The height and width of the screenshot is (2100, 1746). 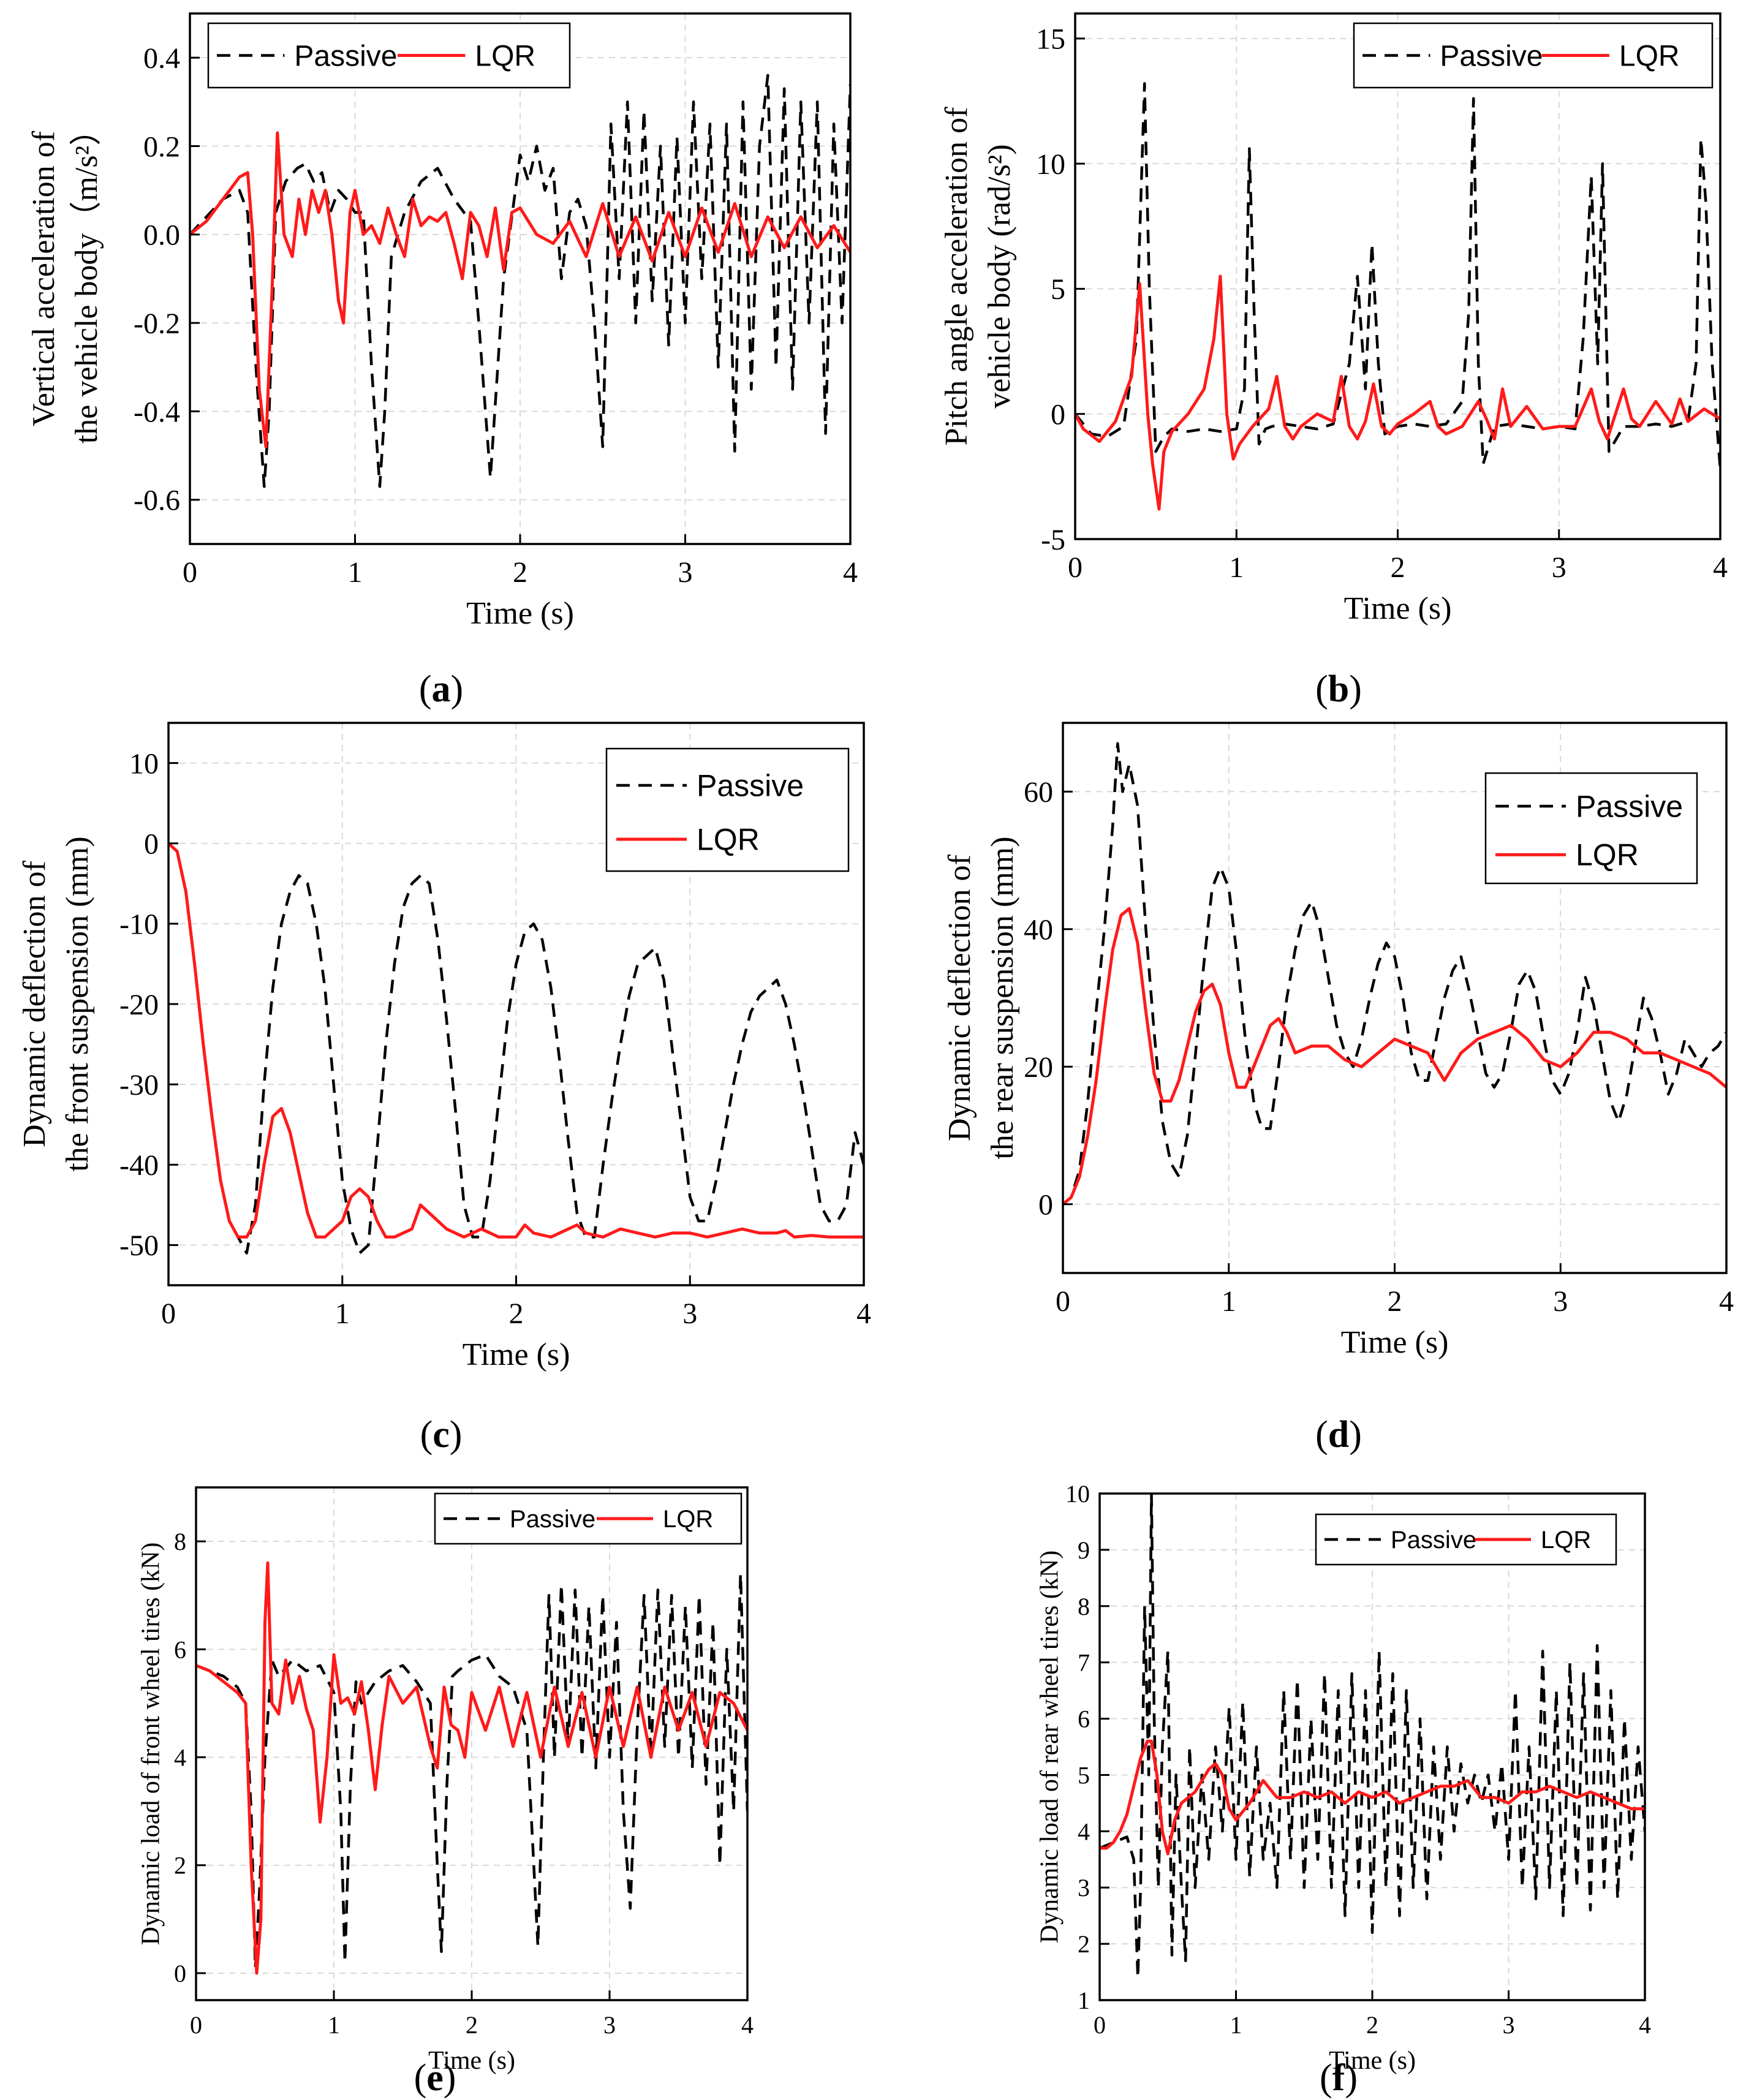 I want to click on y-axis-label: vehicle body (rad/s²), so click(x=999, y=276).